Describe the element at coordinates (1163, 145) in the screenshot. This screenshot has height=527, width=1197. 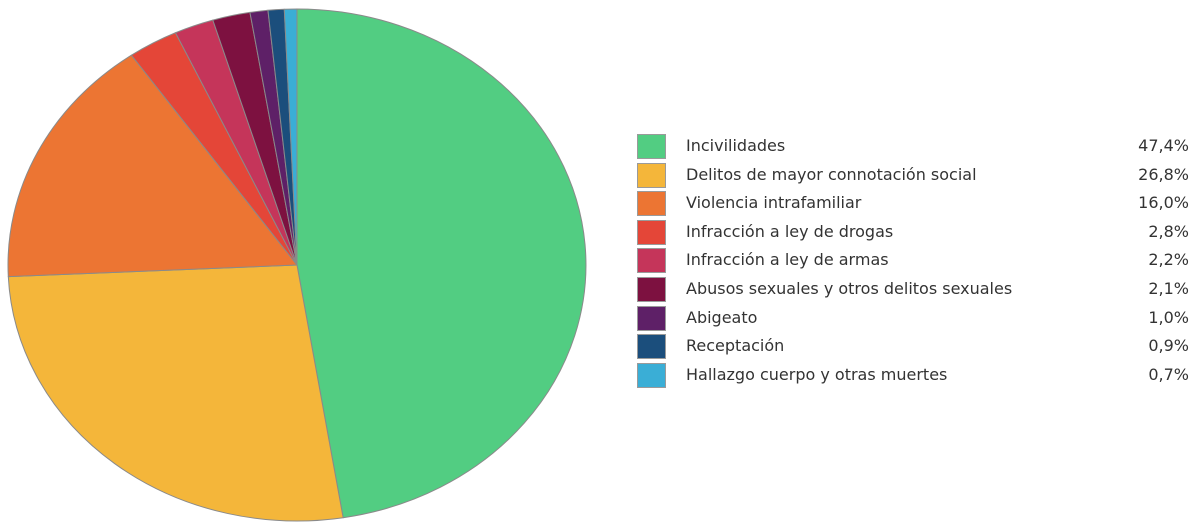
I see `legend-value: 47,4%` at that location.